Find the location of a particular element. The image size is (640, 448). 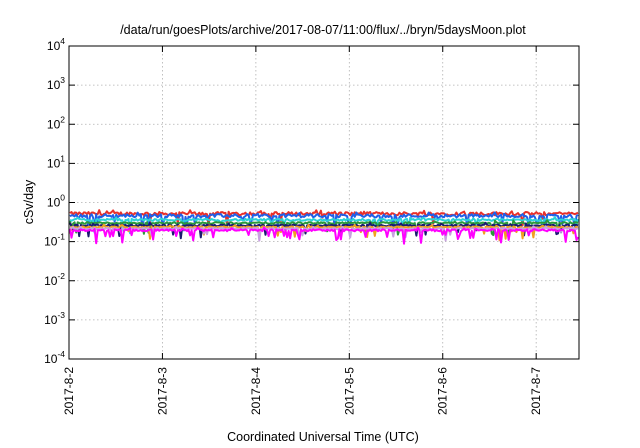

y-tick-label: 10³ is located at coordinates (56, 83).